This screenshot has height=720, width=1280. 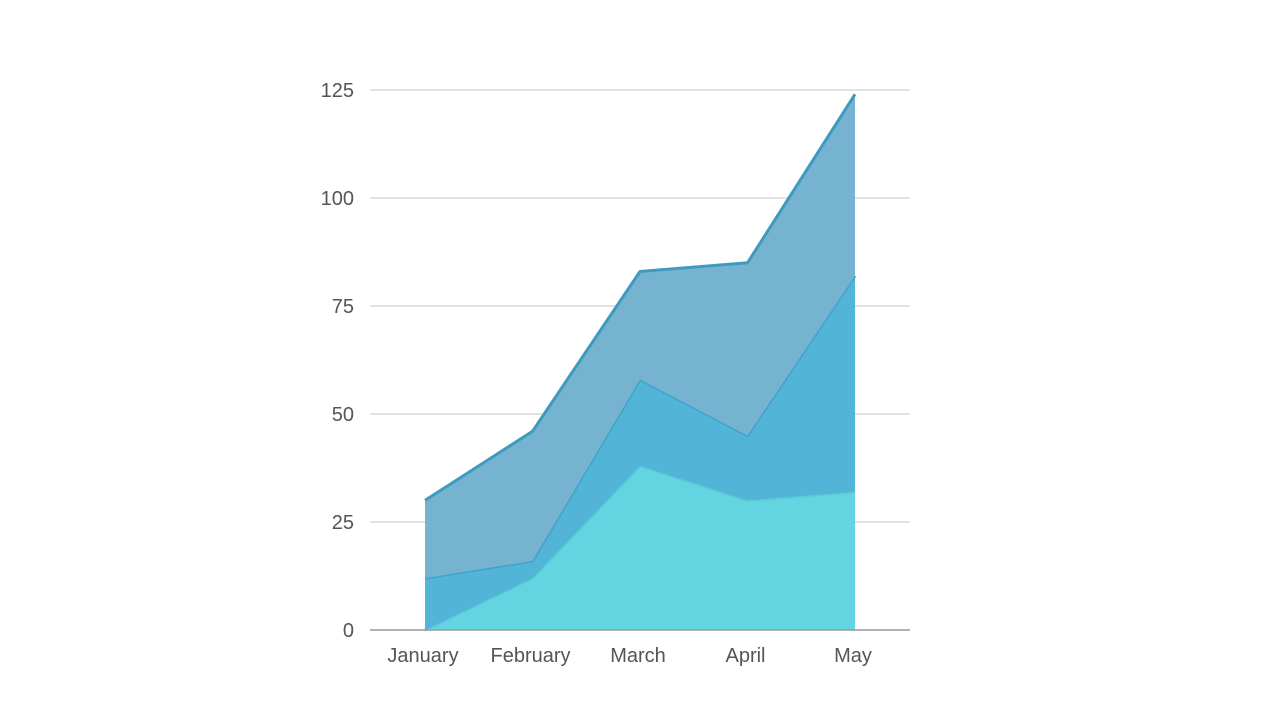 I want to click on y-tick-label-0: 0, so click(x=348, y=631).